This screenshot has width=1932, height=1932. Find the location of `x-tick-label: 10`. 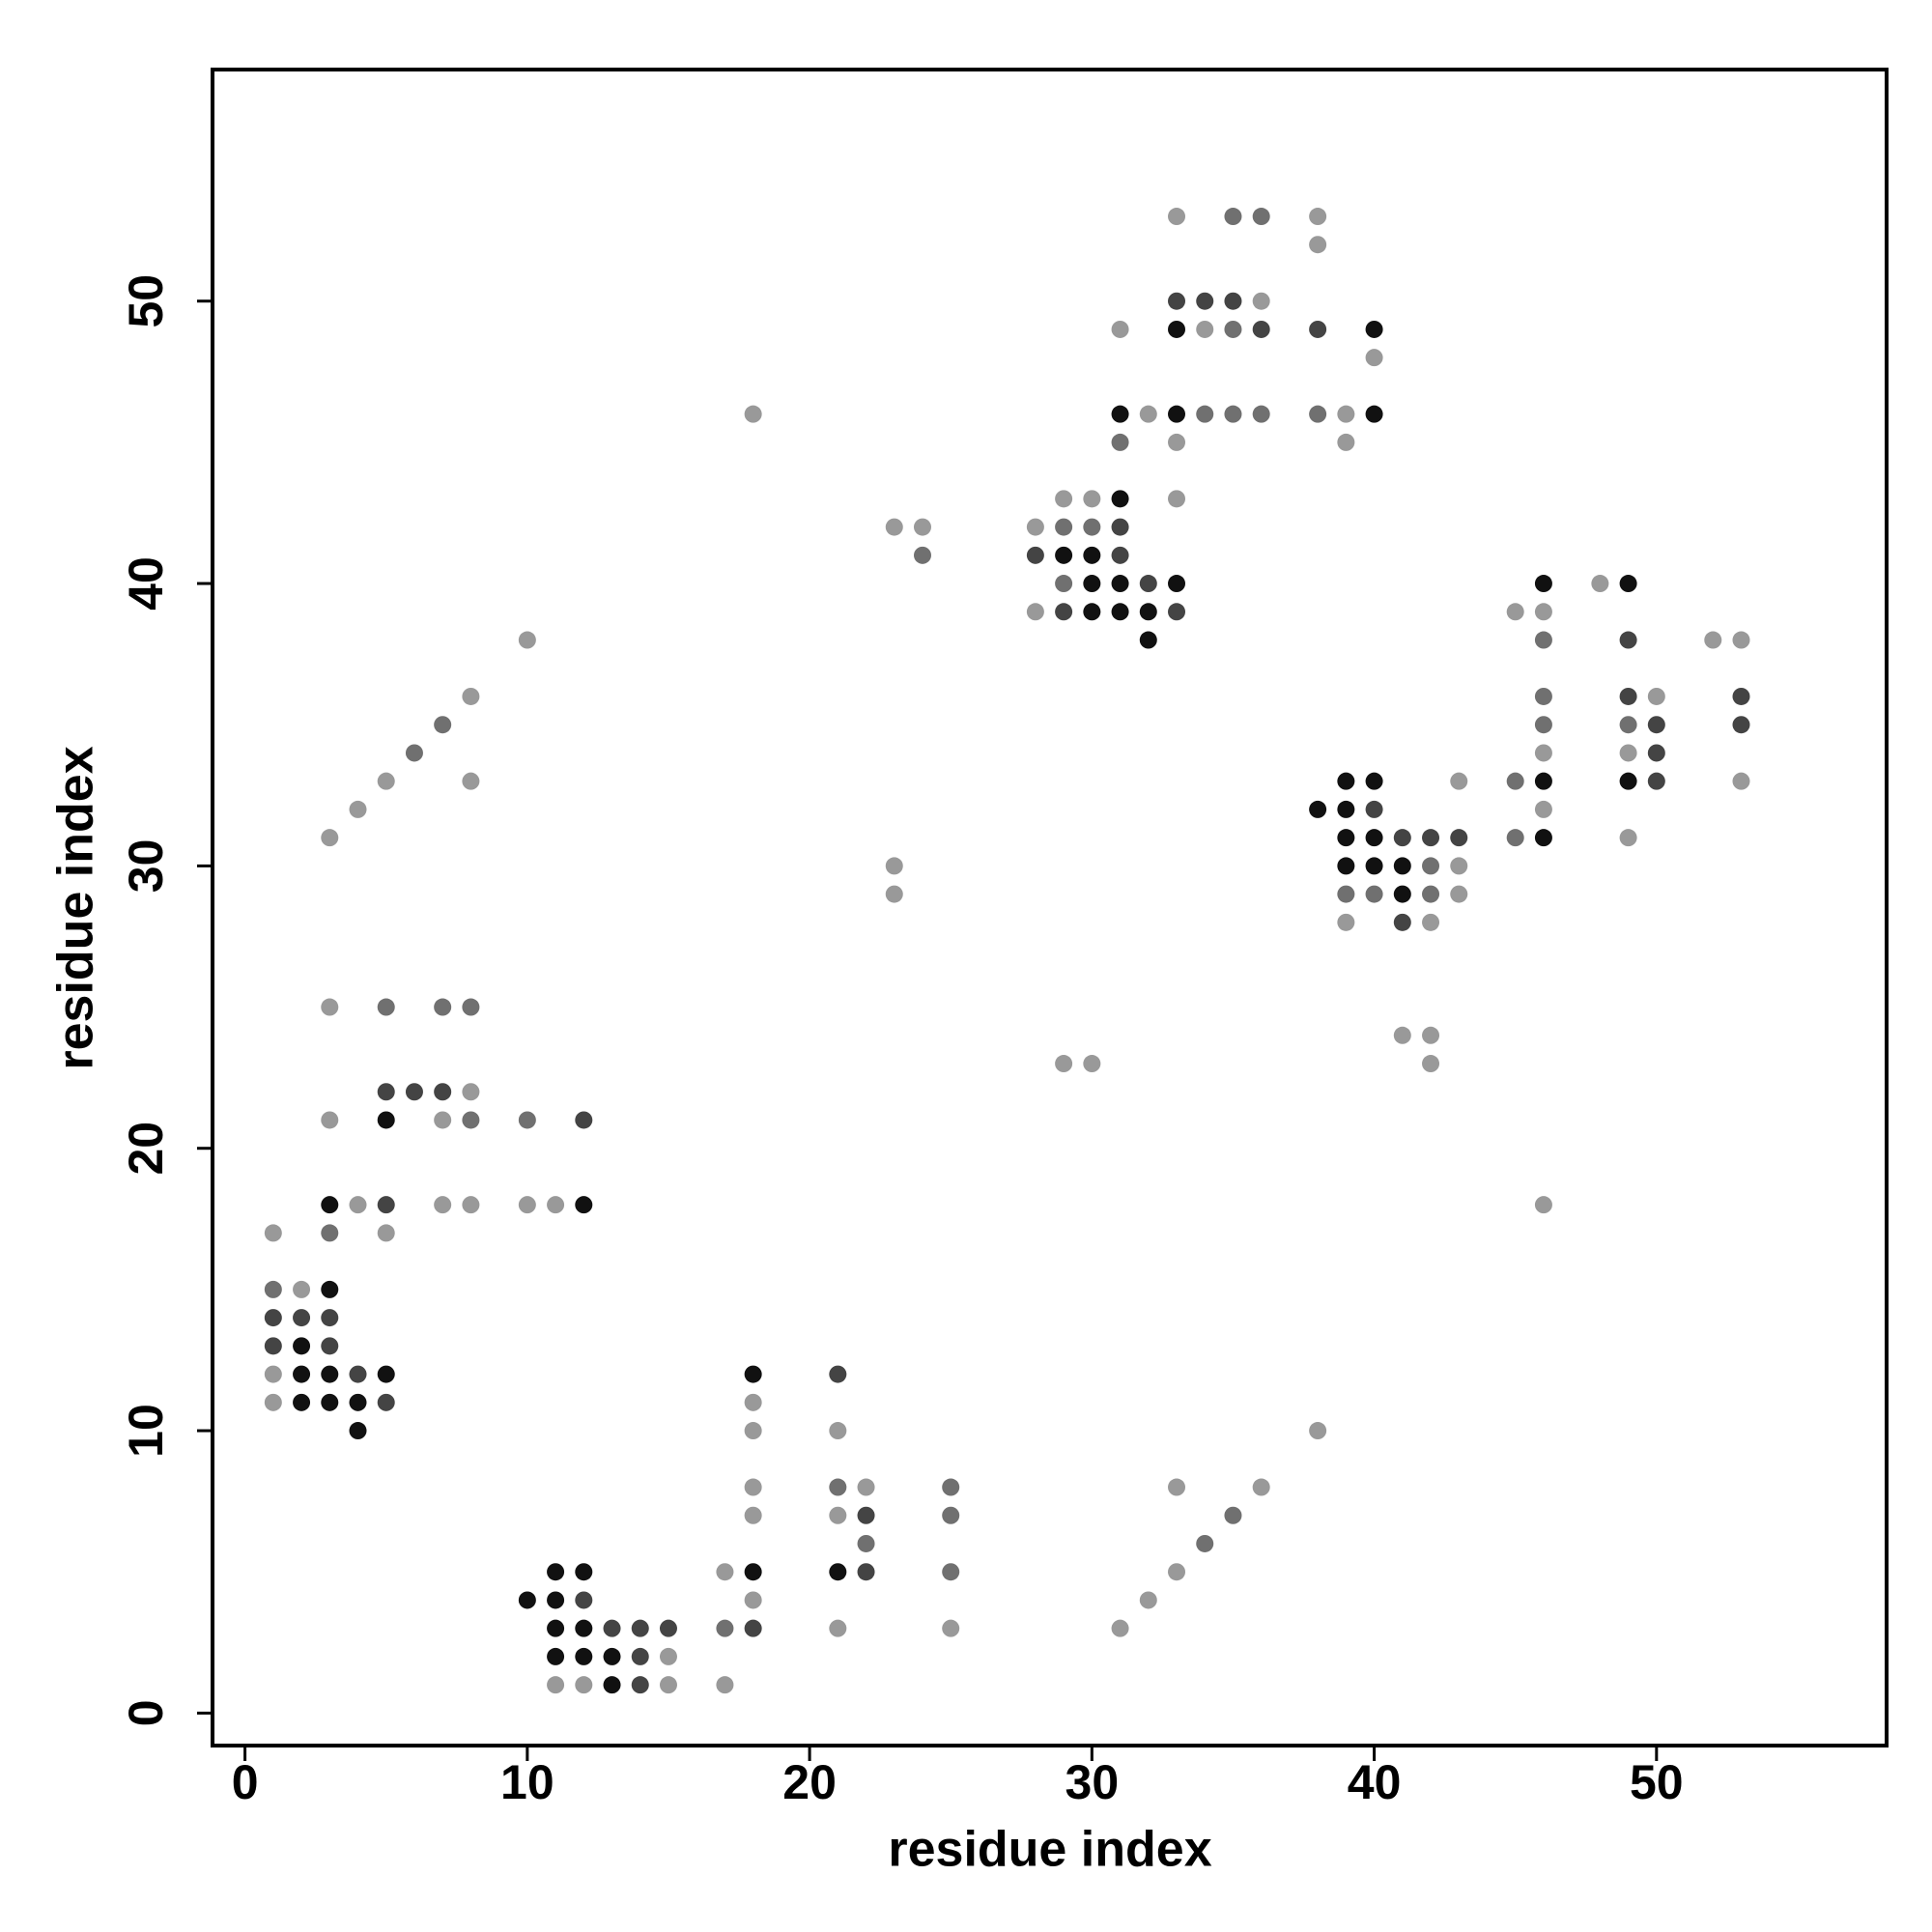

x-tick-label: 10 is located at coordinates (527, 1782).